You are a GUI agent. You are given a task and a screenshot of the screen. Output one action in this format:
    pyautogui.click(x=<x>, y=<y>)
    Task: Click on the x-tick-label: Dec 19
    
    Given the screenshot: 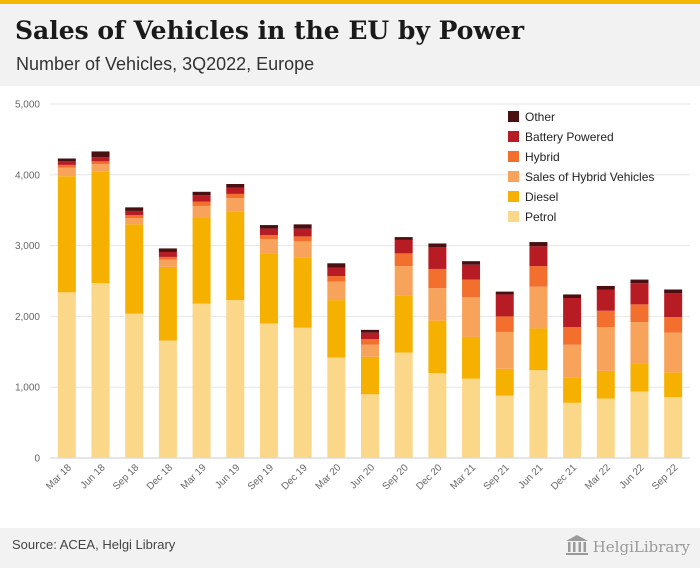 What is the action you would take?
    pyautogui.click(x=295, y=477)
    